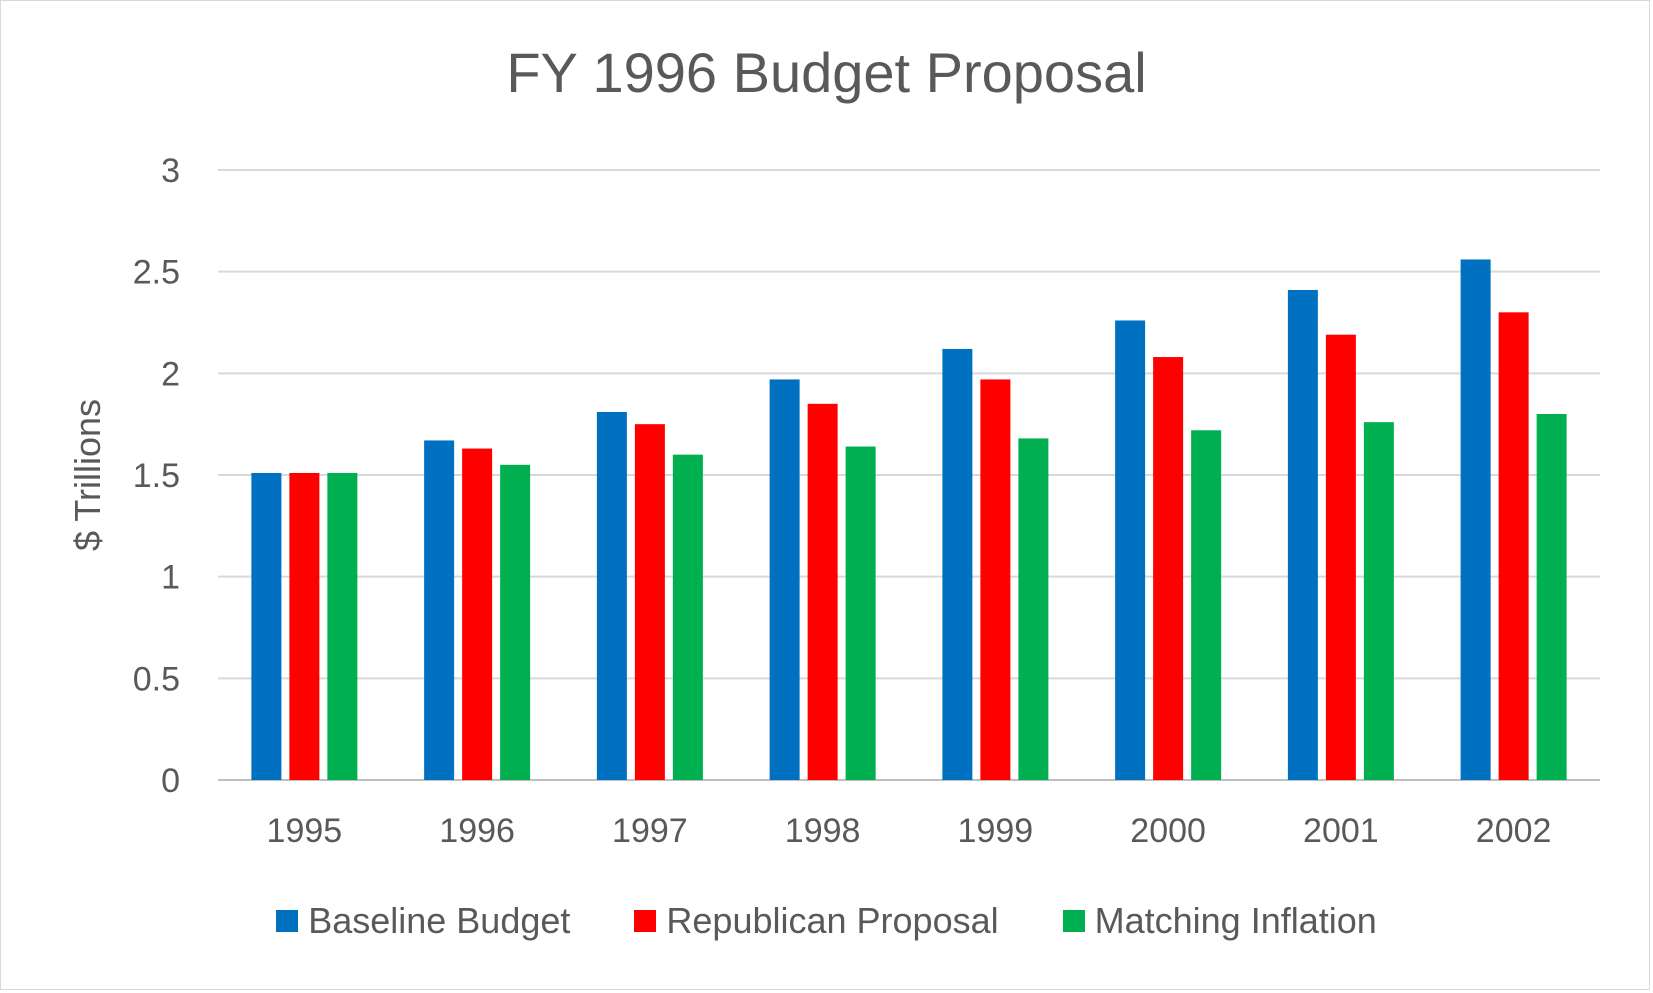 This screenshot has width=1653, height=993. Describe the element at coordinates (832, 920) in the screenshot. I see `legend-label-republican-proposal: Republican Proposal` at that location.